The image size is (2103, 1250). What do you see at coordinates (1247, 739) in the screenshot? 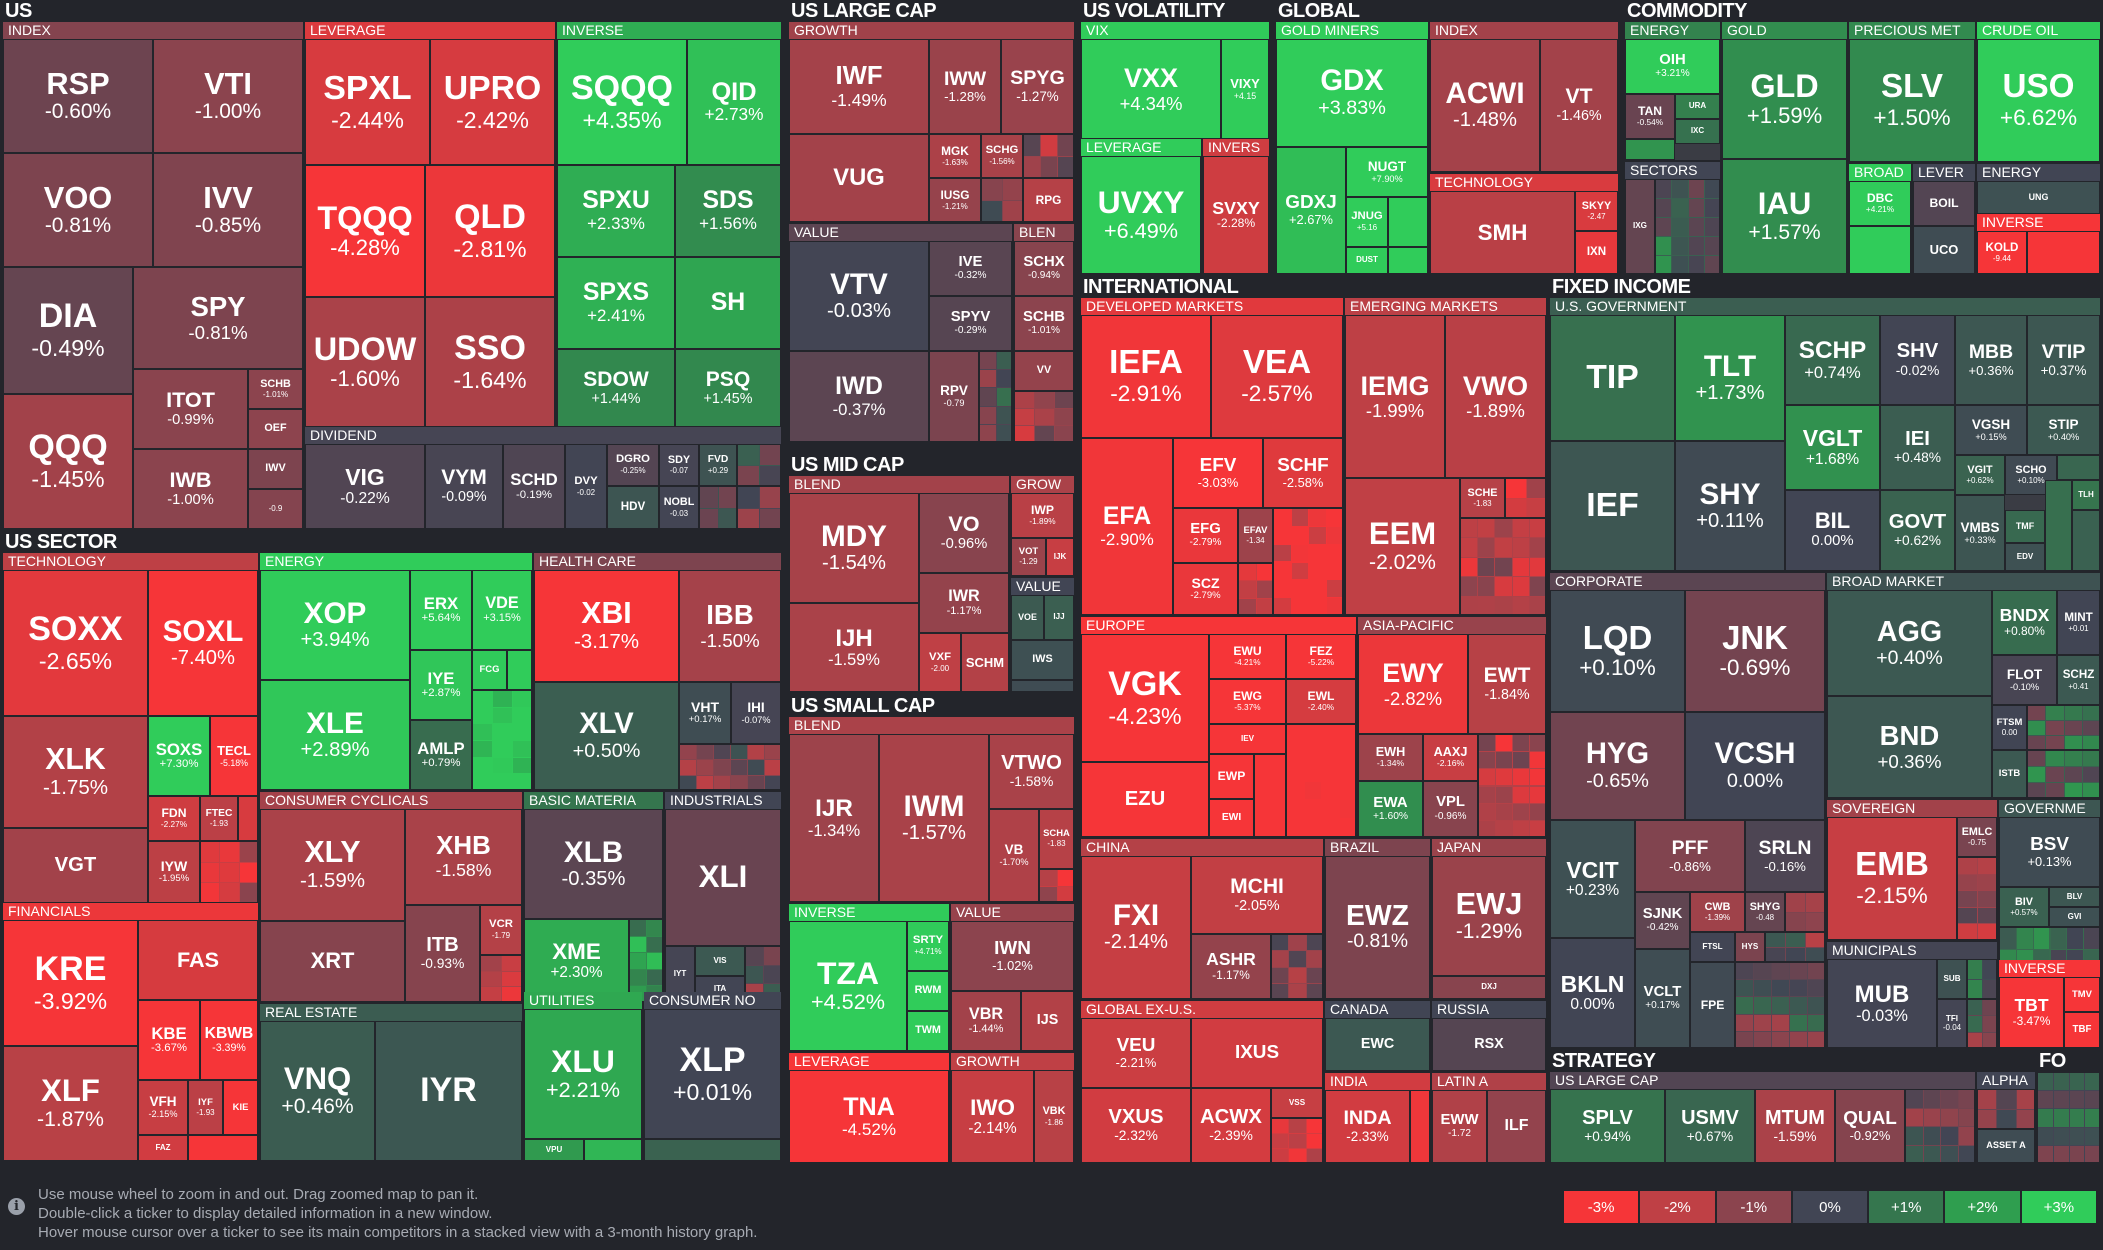
I see `ticker-tile: IEV` at bounding box center [1247, 739].